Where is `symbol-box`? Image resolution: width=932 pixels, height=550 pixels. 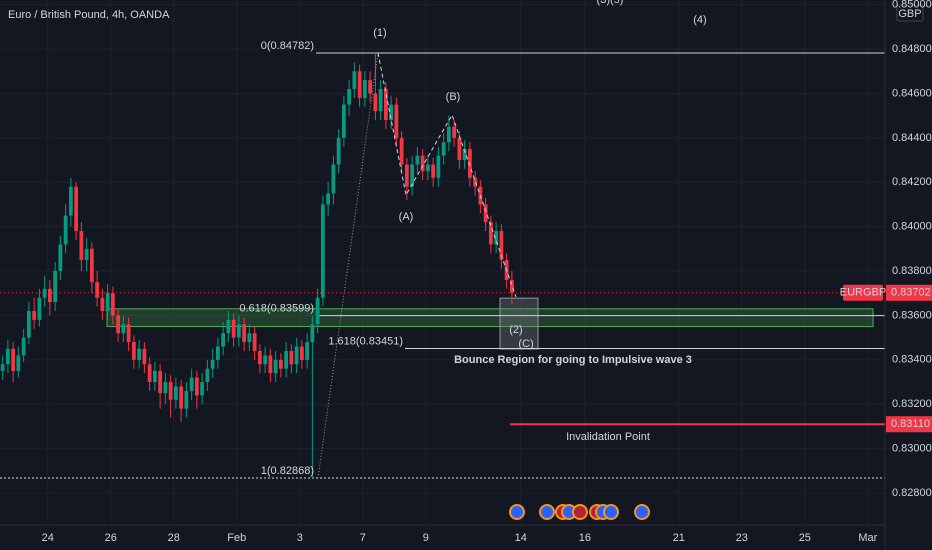 symbol-box is located at coordinates (863, 292).